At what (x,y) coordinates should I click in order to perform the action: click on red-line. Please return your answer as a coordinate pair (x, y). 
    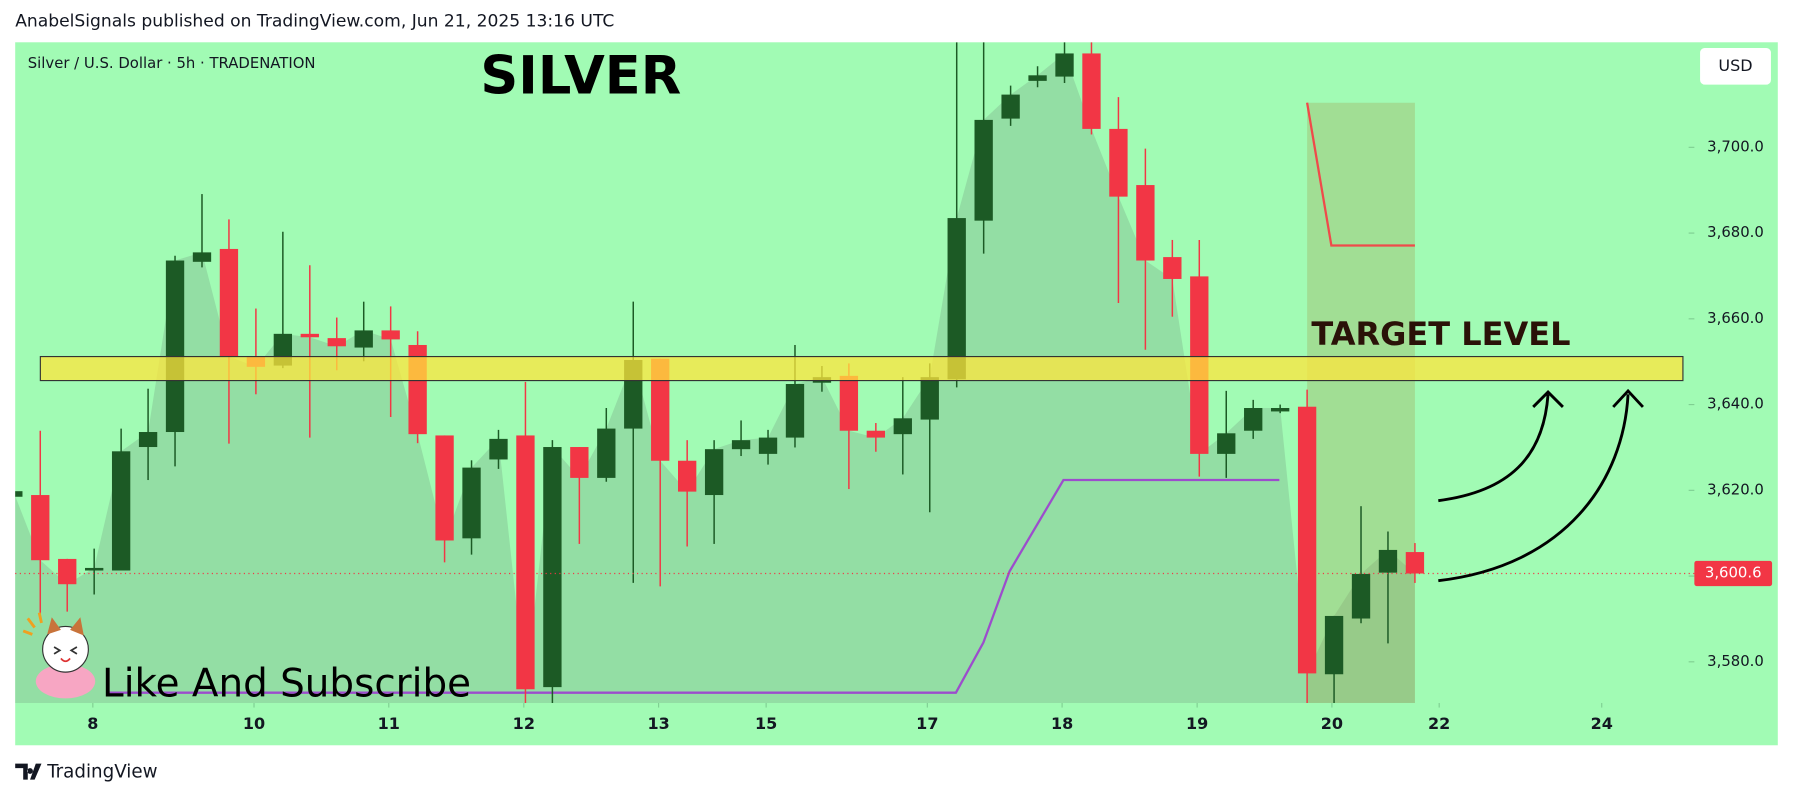
    Looking at the image, I should click on (1360, 174).